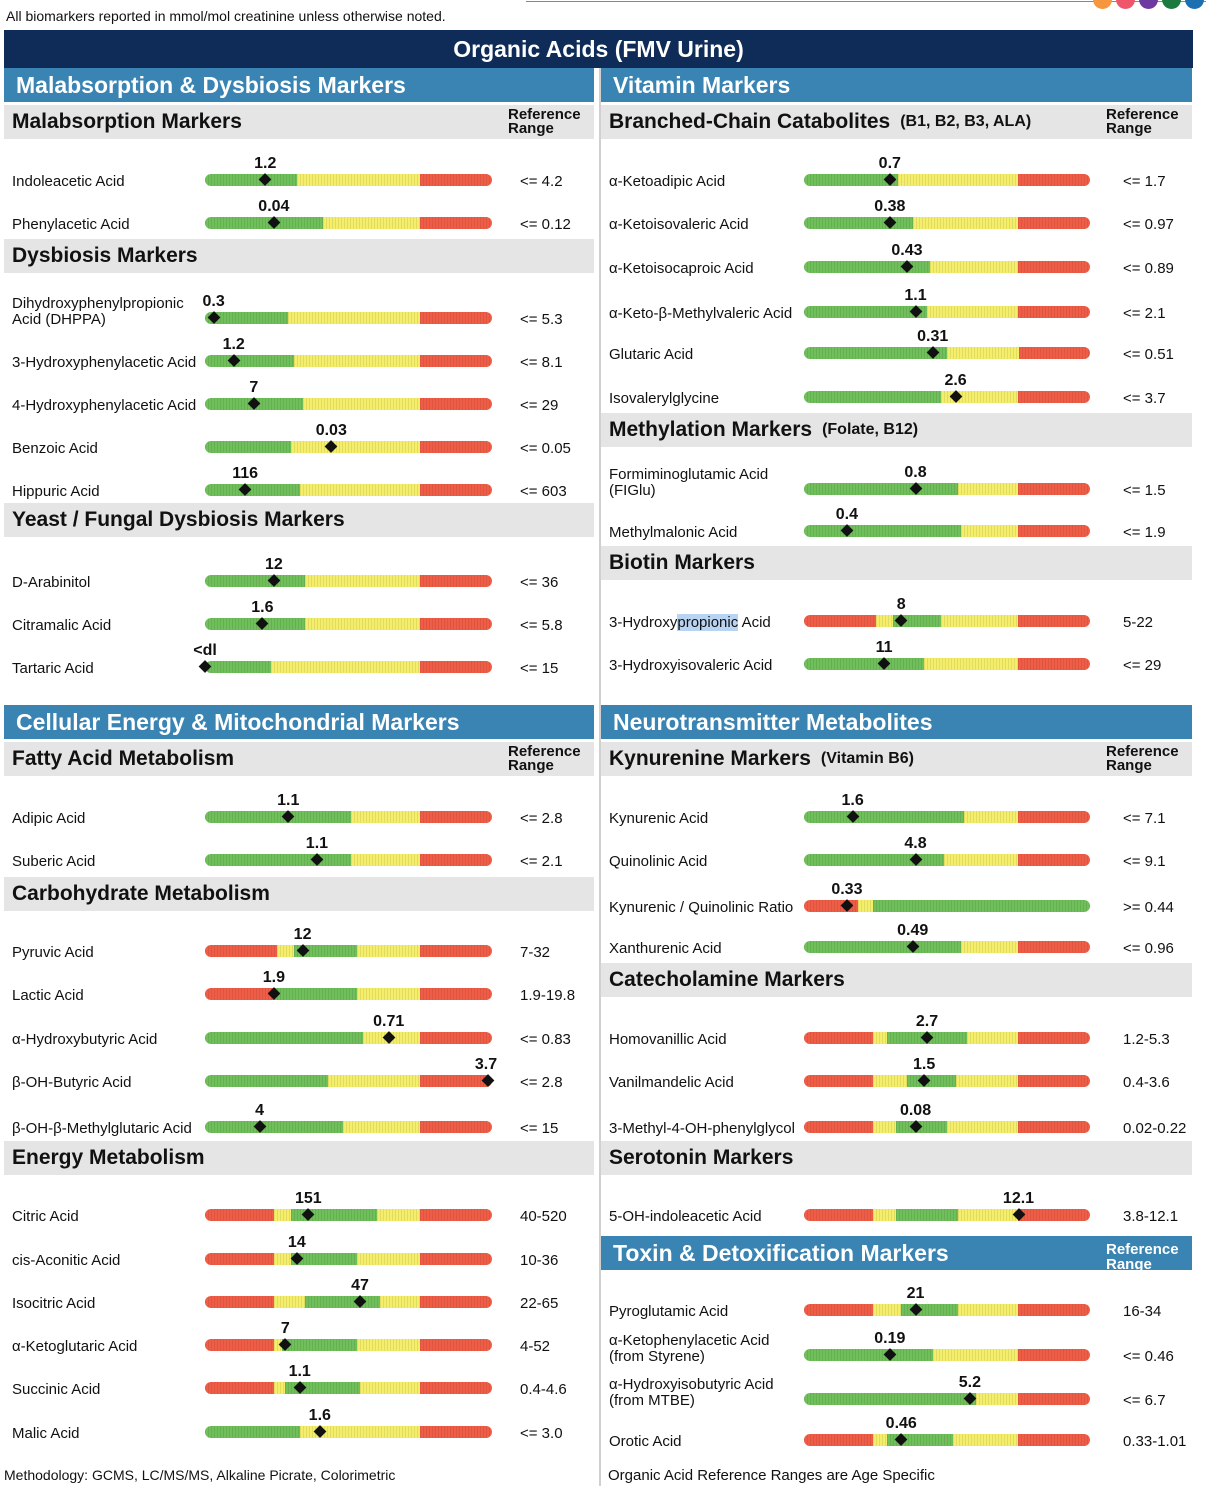 The image size is (1206, 1490). Describe the element at coordinates (545, 448) in the screenshot. I see `reference-range: <= 0.05` at that location.